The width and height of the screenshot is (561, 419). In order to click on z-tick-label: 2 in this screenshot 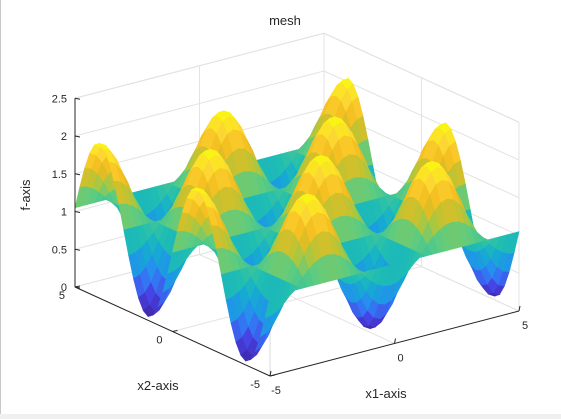, I will do `click(64, 137)`.